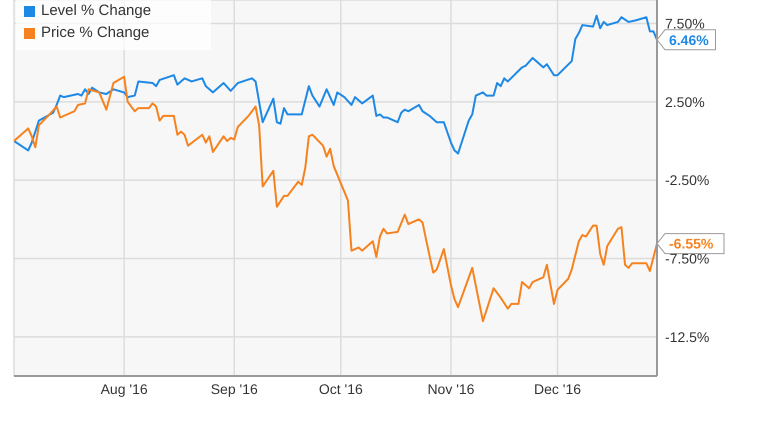 The width and height of the screenshot is (764, 432). What do you see at coordinates (685, 23) in the screenshot?
I see `y-tick-label: 7.50%` at bounding box center [685, 23].